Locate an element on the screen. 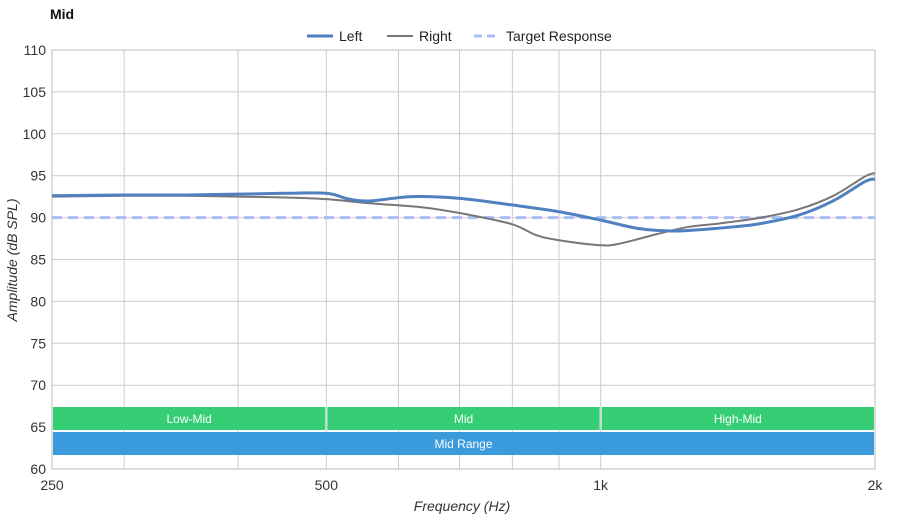 This screenshot has width=900, height=520. y-tick-label: 110 is located at coordinates (35, 50).